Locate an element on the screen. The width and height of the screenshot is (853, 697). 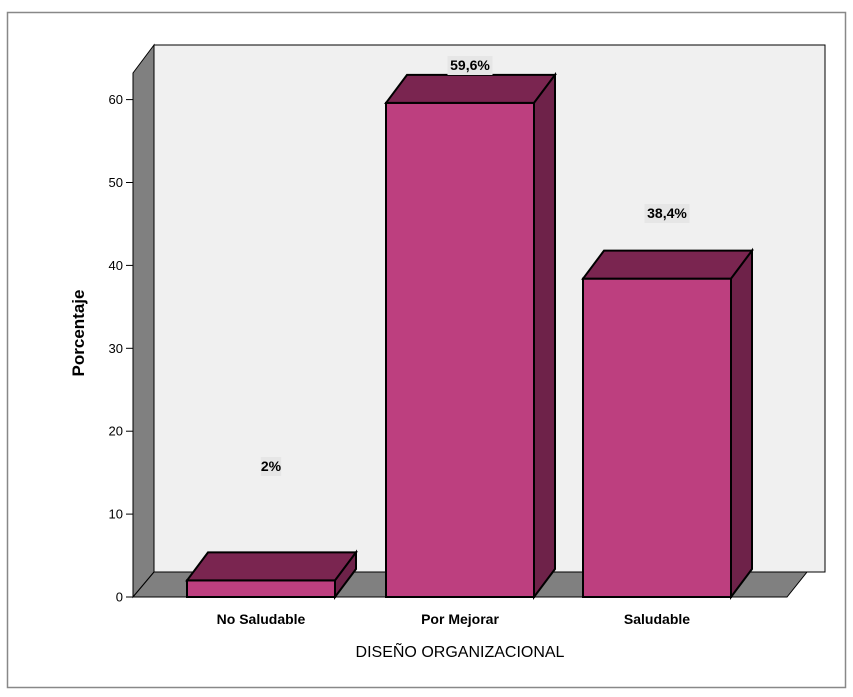
y-tick-label: 50 is located at coordinates (116, 182).